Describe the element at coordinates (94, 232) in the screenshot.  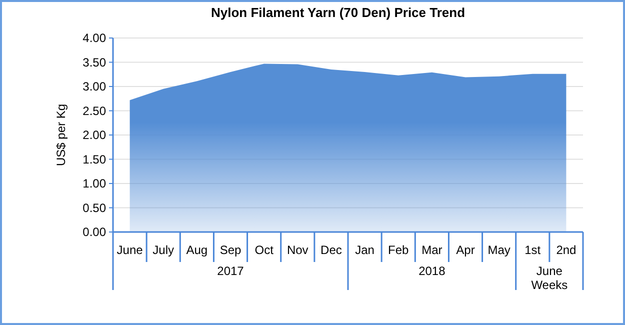
I see `y-tick-label: 0.00` at that location.